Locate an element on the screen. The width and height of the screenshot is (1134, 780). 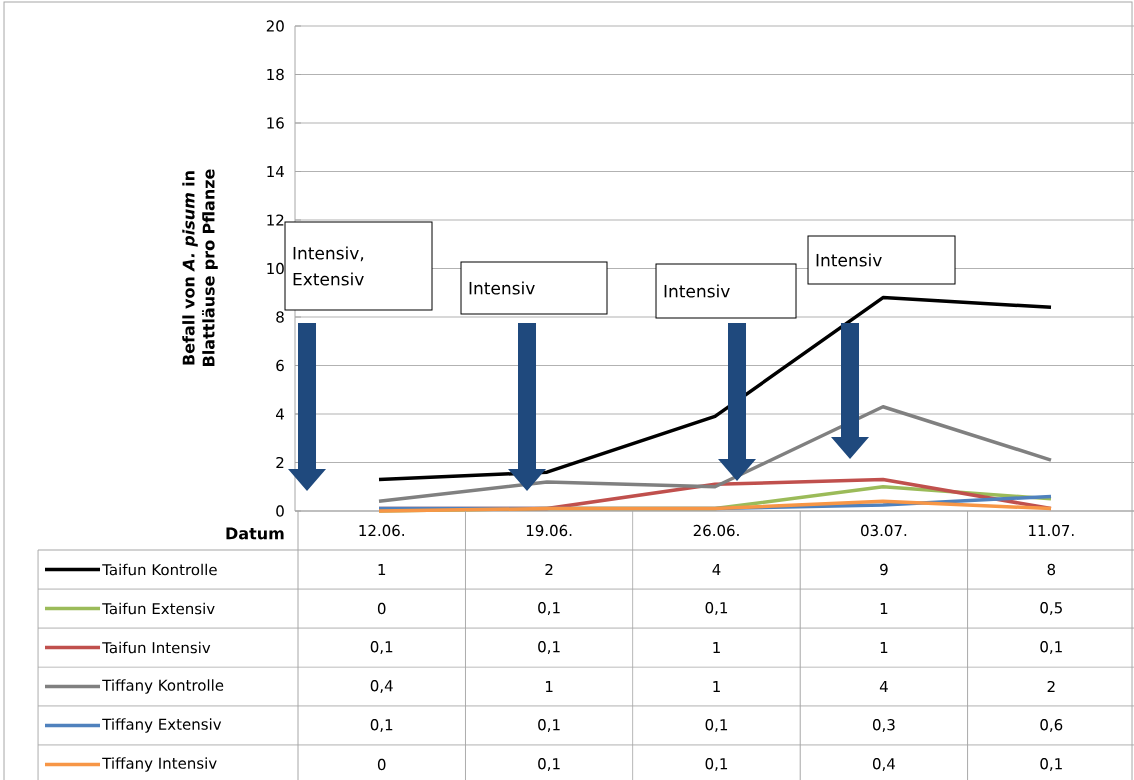
data-label: 0,3 is located at coordinates (883, 725).